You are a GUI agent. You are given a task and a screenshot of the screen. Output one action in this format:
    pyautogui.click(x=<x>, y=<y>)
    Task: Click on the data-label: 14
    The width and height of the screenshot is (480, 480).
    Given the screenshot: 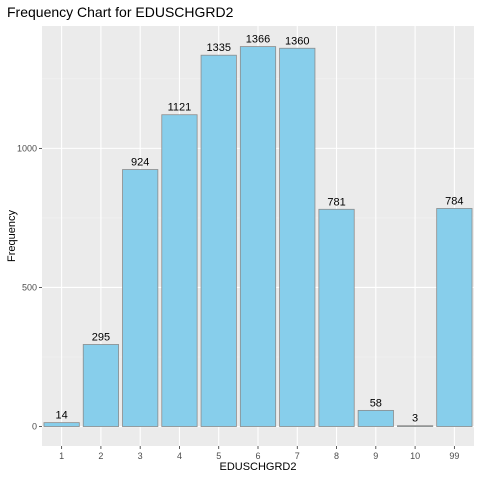 What is the action you would take?
    pyautogui.click(x=62, y=416)
    